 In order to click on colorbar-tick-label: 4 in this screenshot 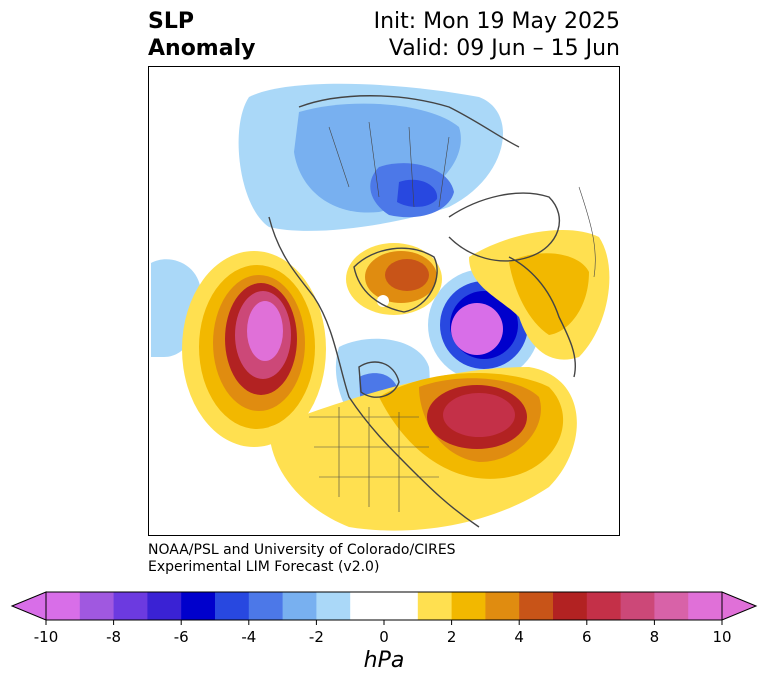, I will do `click(519, 637)`.